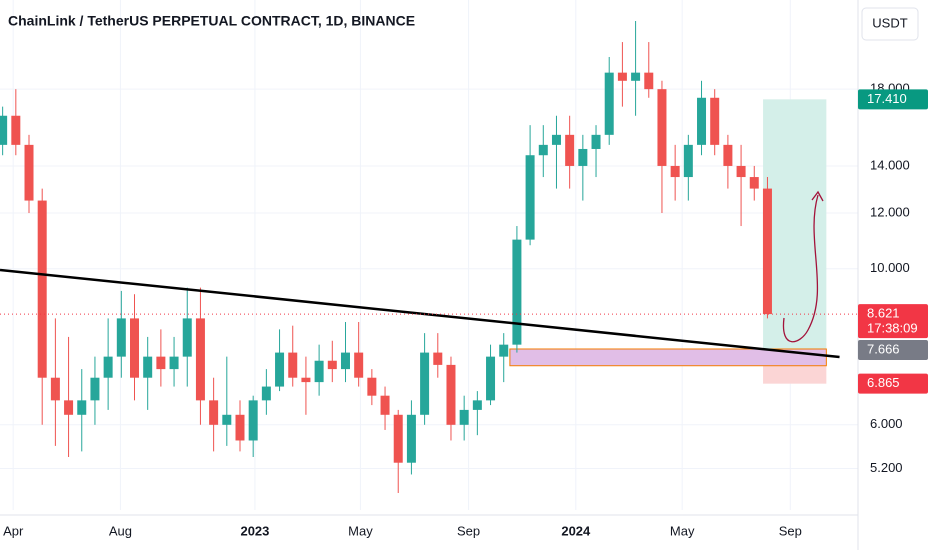 This screenshot has width=932, height=550. What do you see at coordinates (890, 267) in the screenshot?
I see `y-tick-label: 10.000` at bounding box center [890, 267].